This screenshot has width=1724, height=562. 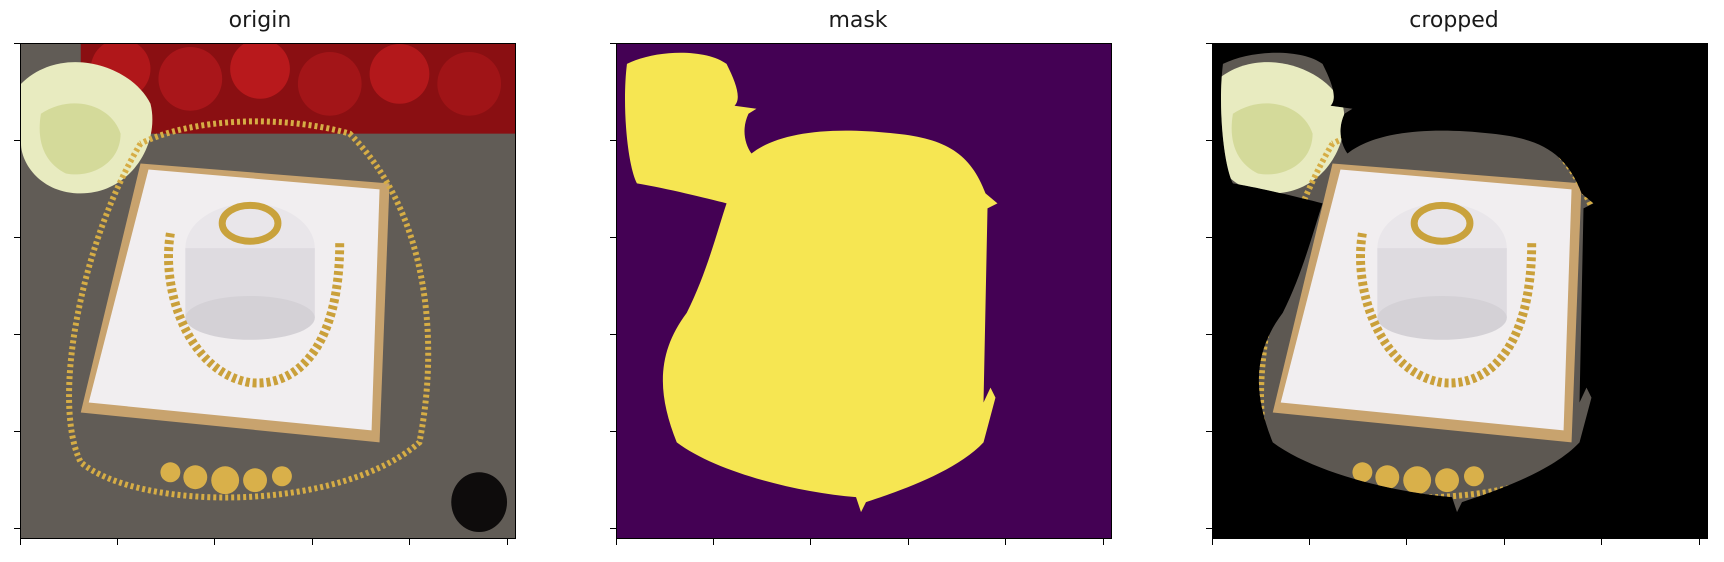 I want to click on cropped-title: cropped, so click(x=1454, y=20).